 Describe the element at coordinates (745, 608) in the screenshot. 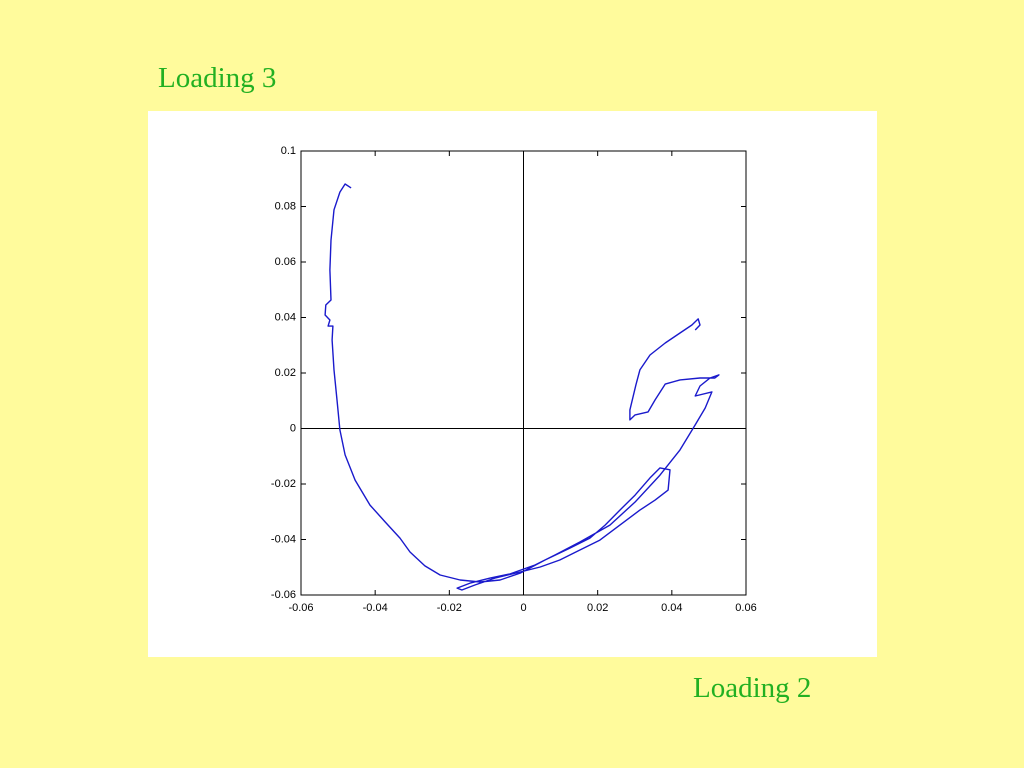

I see `x-tick-label: 0.06` at that location.